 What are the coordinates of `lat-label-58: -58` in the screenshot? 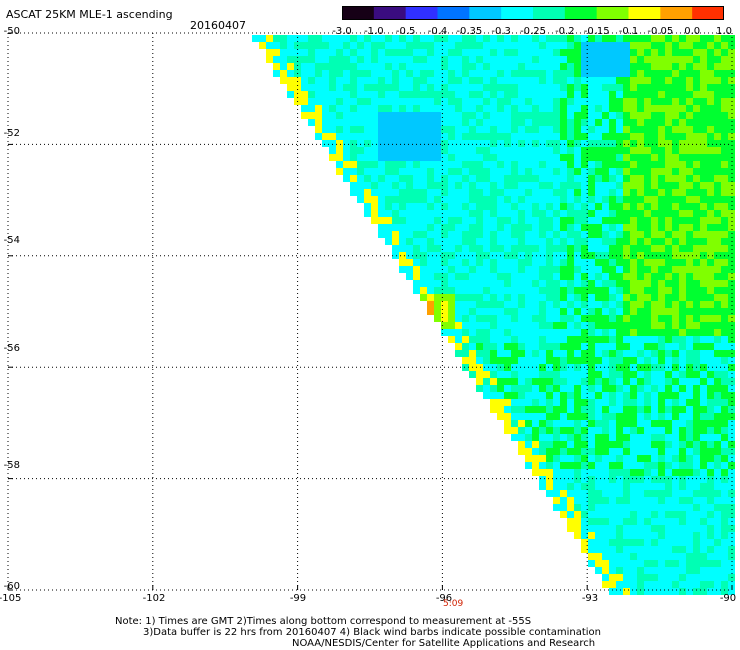 It's located at (11, 465).